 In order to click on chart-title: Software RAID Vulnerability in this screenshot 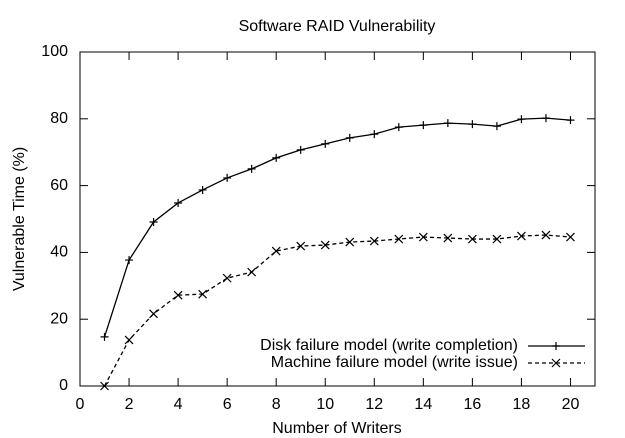, I will do `click(337, 26)`.